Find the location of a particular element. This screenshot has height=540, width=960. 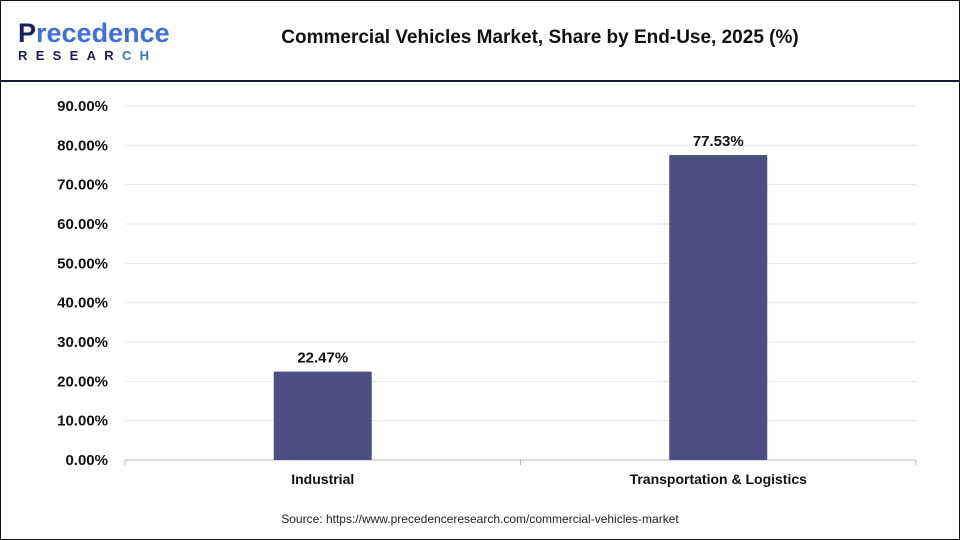

x-tick-label: Industrial is located at coordinates (322, 479).